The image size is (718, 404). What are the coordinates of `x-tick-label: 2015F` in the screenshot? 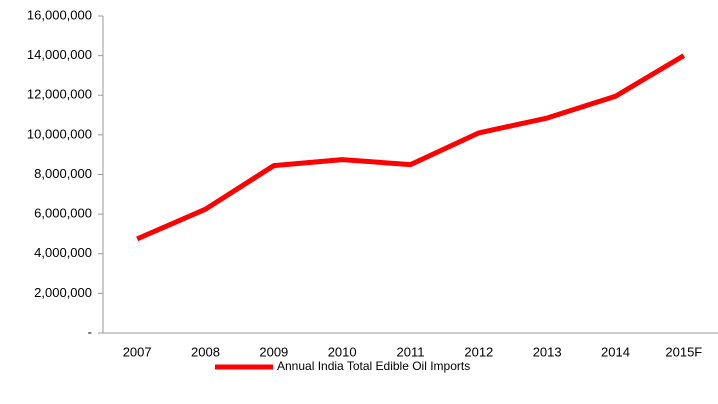 It's located at (683, 351).